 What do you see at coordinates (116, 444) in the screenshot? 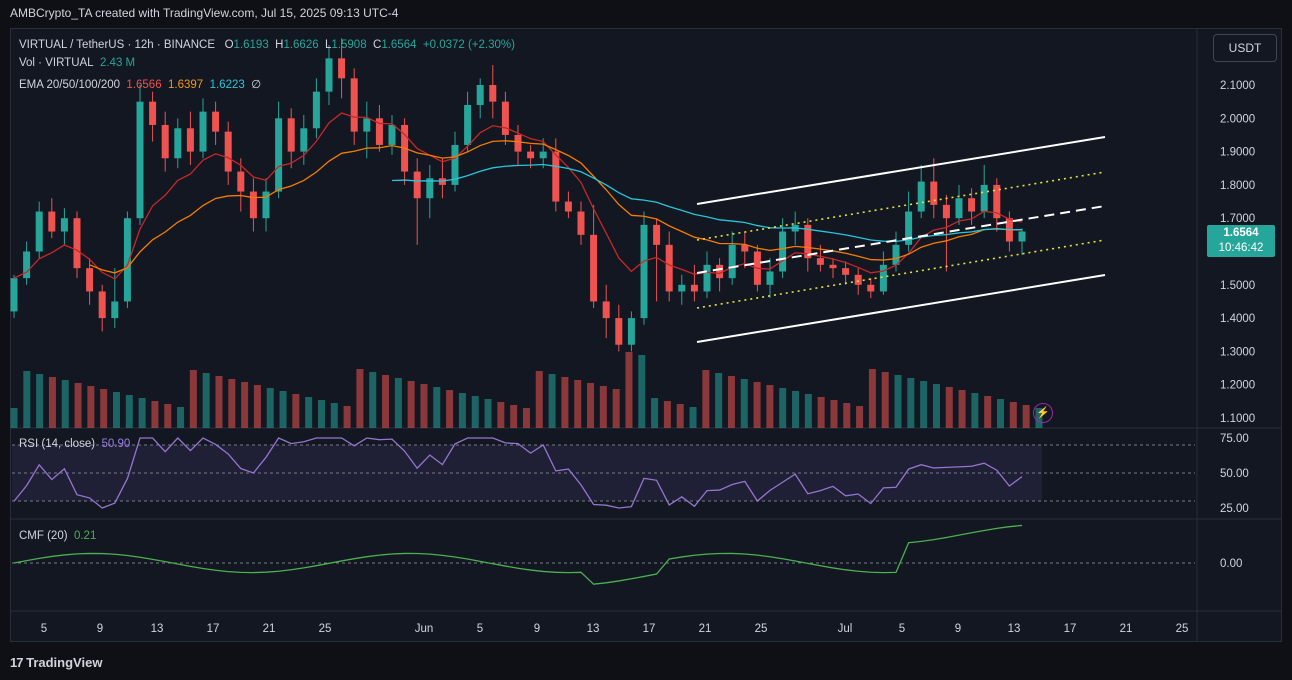
I see `rsi-value: 50.90` at bounding box center [116, 444].